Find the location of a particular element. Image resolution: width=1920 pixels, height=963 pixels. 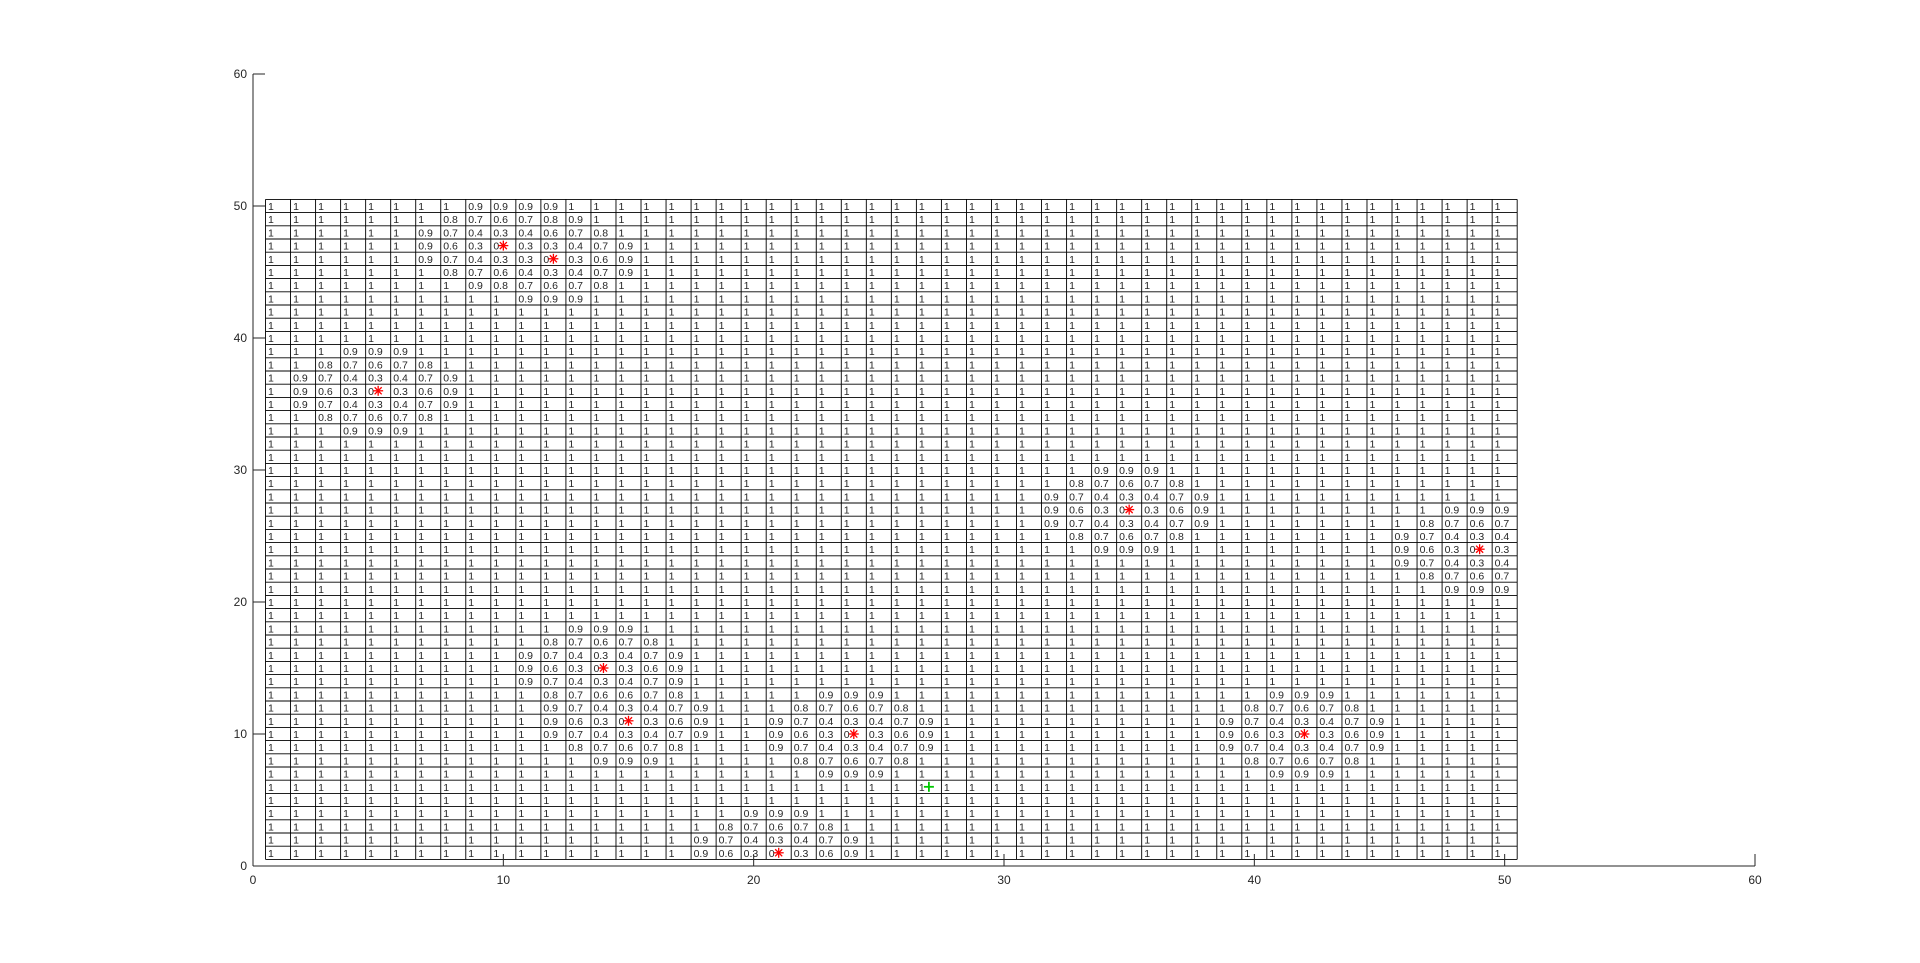

cell-value: 0.4 is located at coordinates (1276, 722).